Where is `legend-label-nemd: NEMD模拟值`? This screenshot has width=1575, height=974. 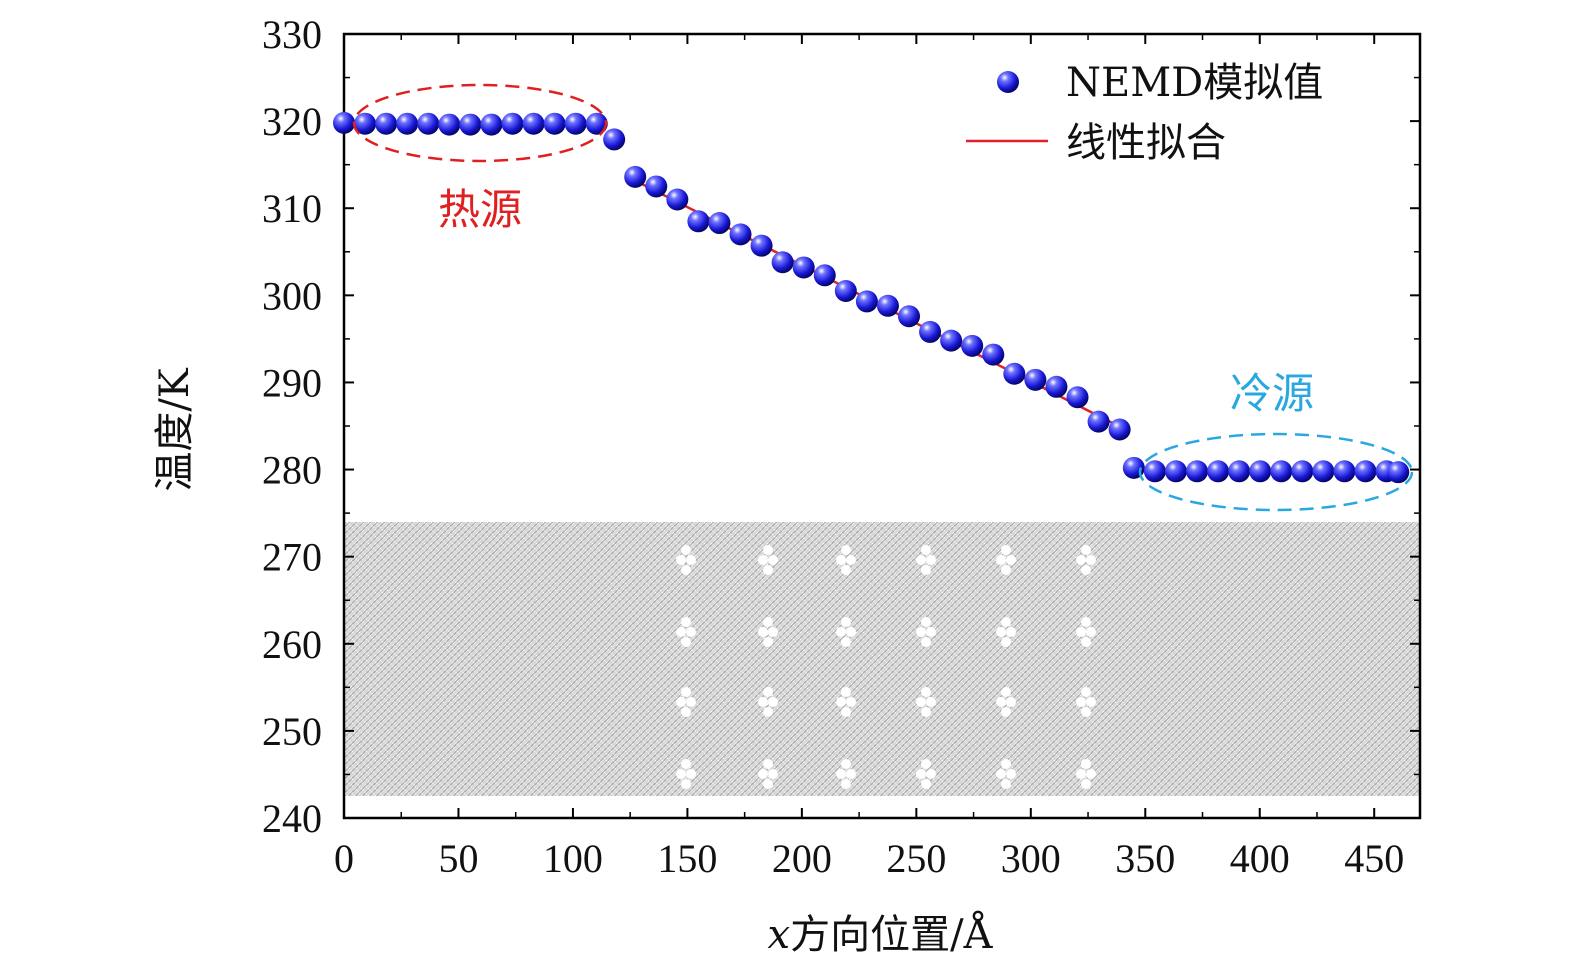 legend-label-nemd: NEMD模拟值 is located at coordinates (1194, 83).